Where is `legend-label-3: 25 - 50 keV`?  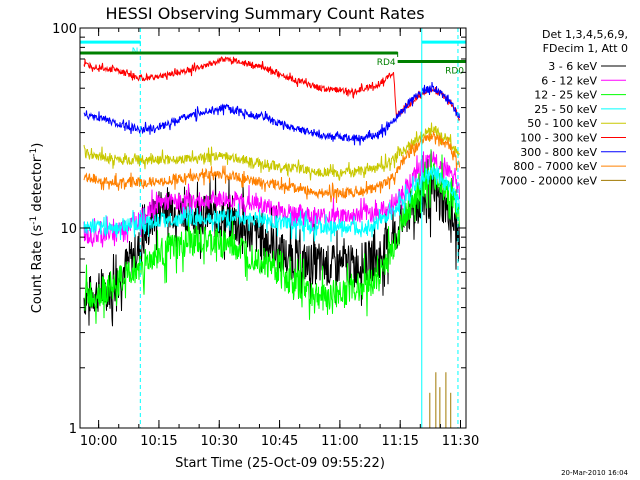
legend-label-3: 25 - 50 keV is located at coordinates (565, 109).